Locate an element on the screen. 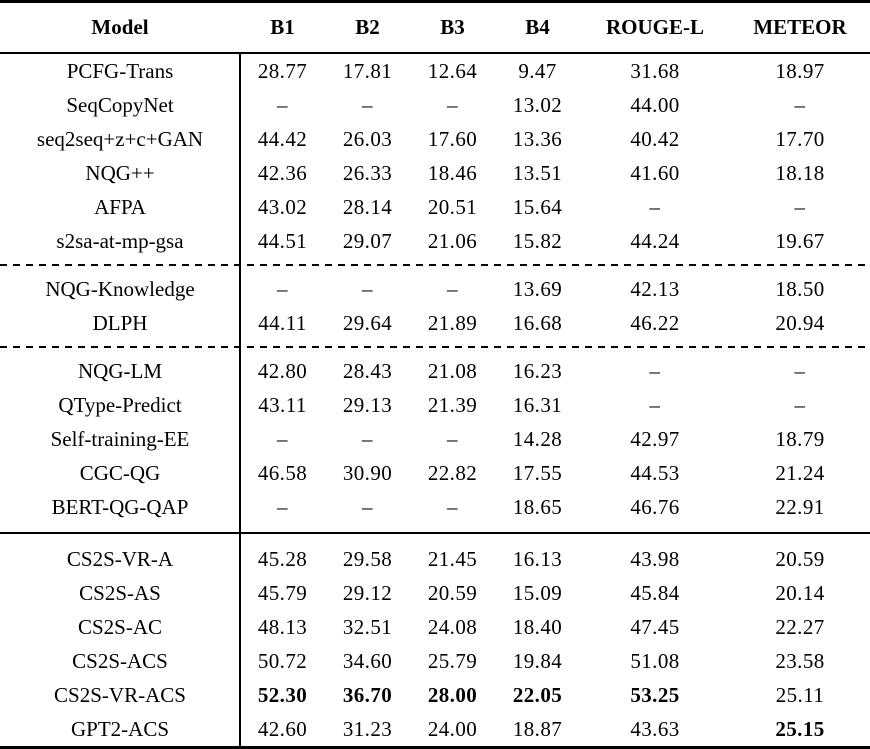  metric-value: 26.33 is located at coordinates (367, 172).